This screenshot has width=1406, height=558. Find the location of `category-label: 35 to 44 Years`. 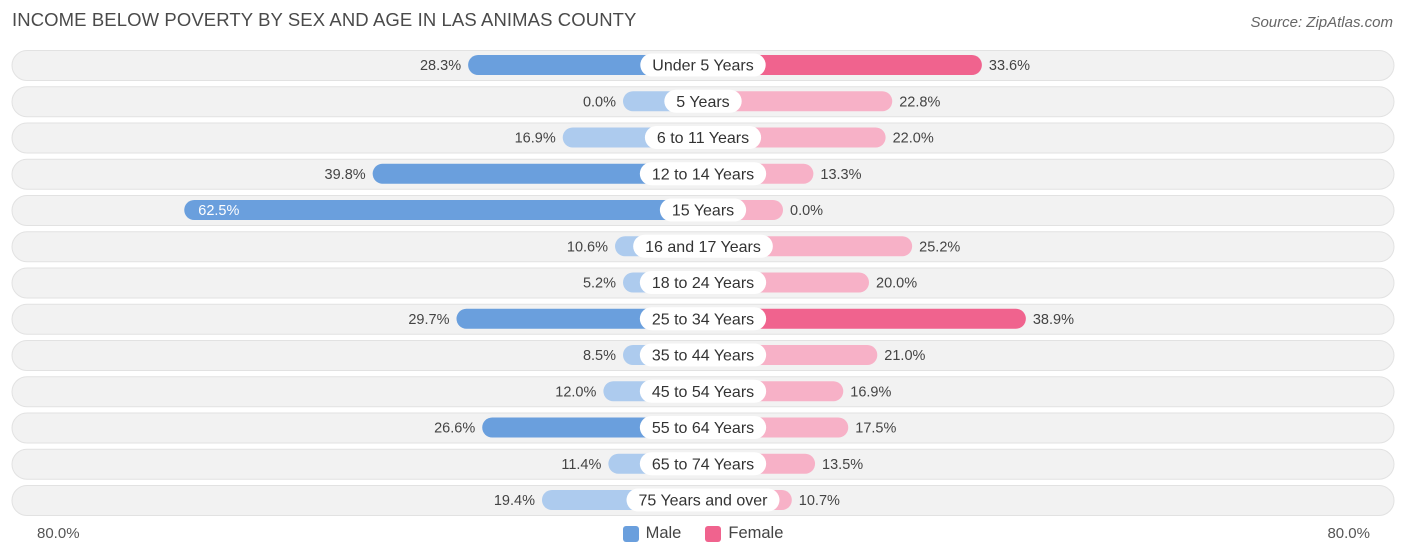

category-label: 35 to 44 Years is located at coordinates (703, 356).